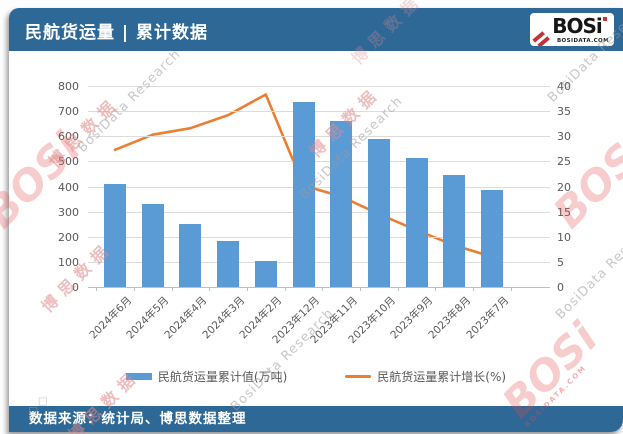 This screenshot has height=434, width=623. Describe the element at coordinates (582, 41) in the screenshot. I see `logo-domain-text: BOSIDATA.COM` at that location.